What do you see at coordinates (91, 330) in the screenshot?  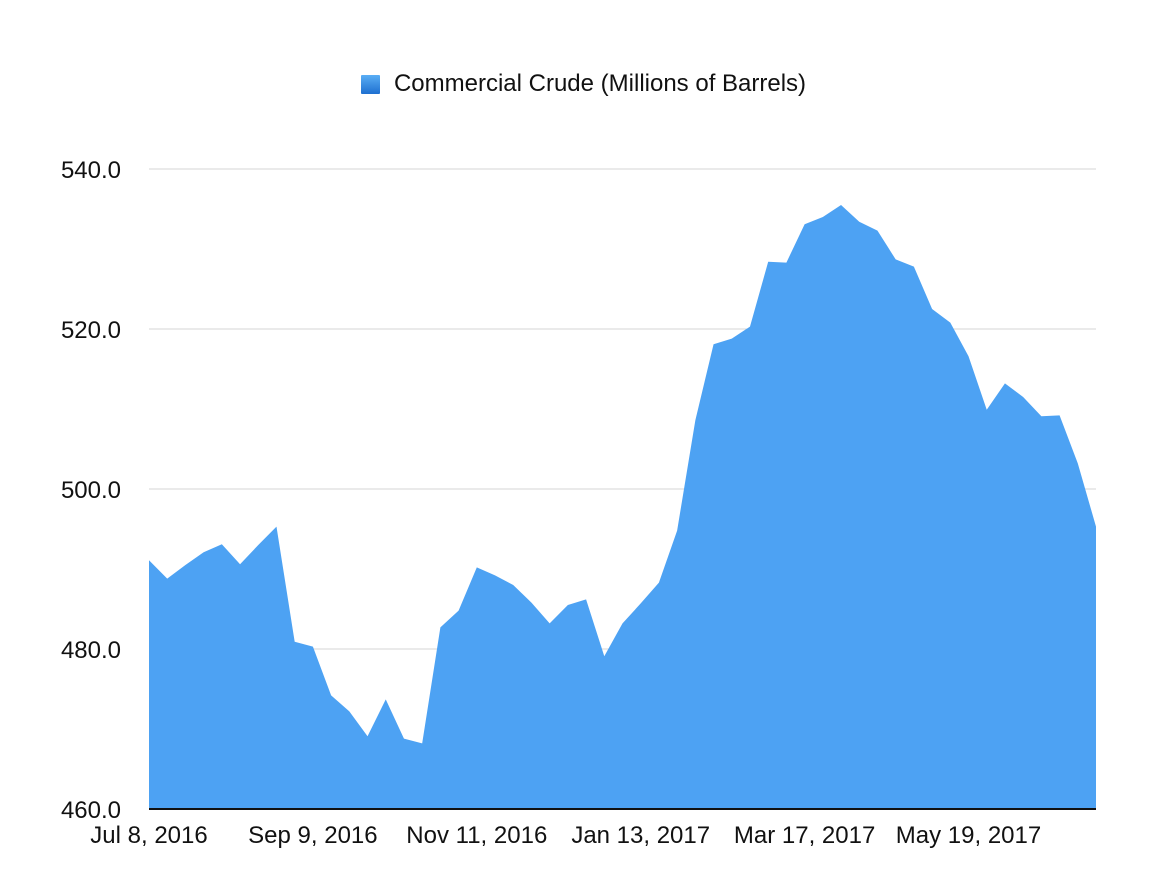 I see `y-tick-label: 520.0` at bounding box center [91, 330].